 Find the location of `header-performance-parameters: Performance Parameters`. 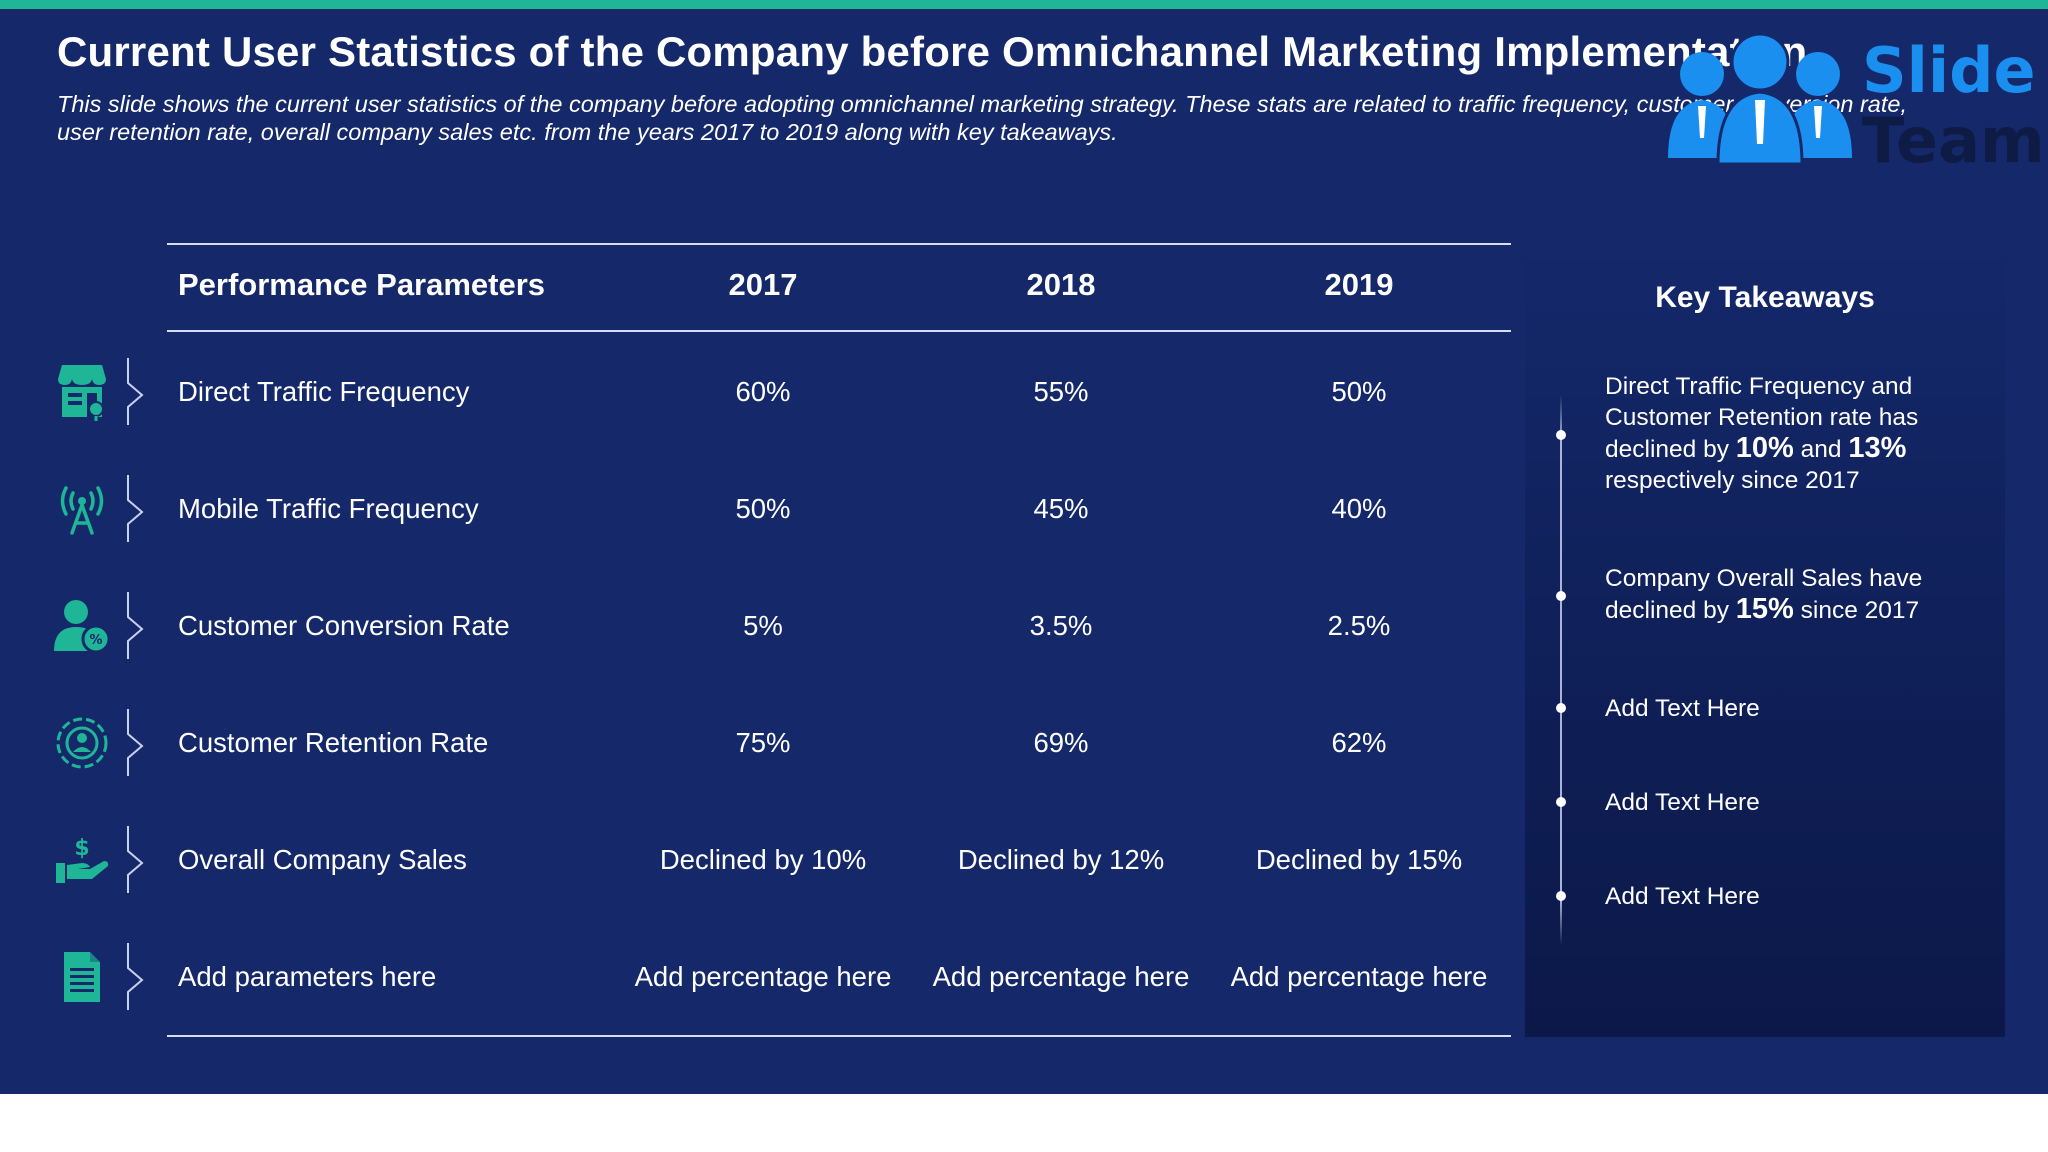

header-performance-parameters: Performance Parameters is located at coordinates (362, 284).